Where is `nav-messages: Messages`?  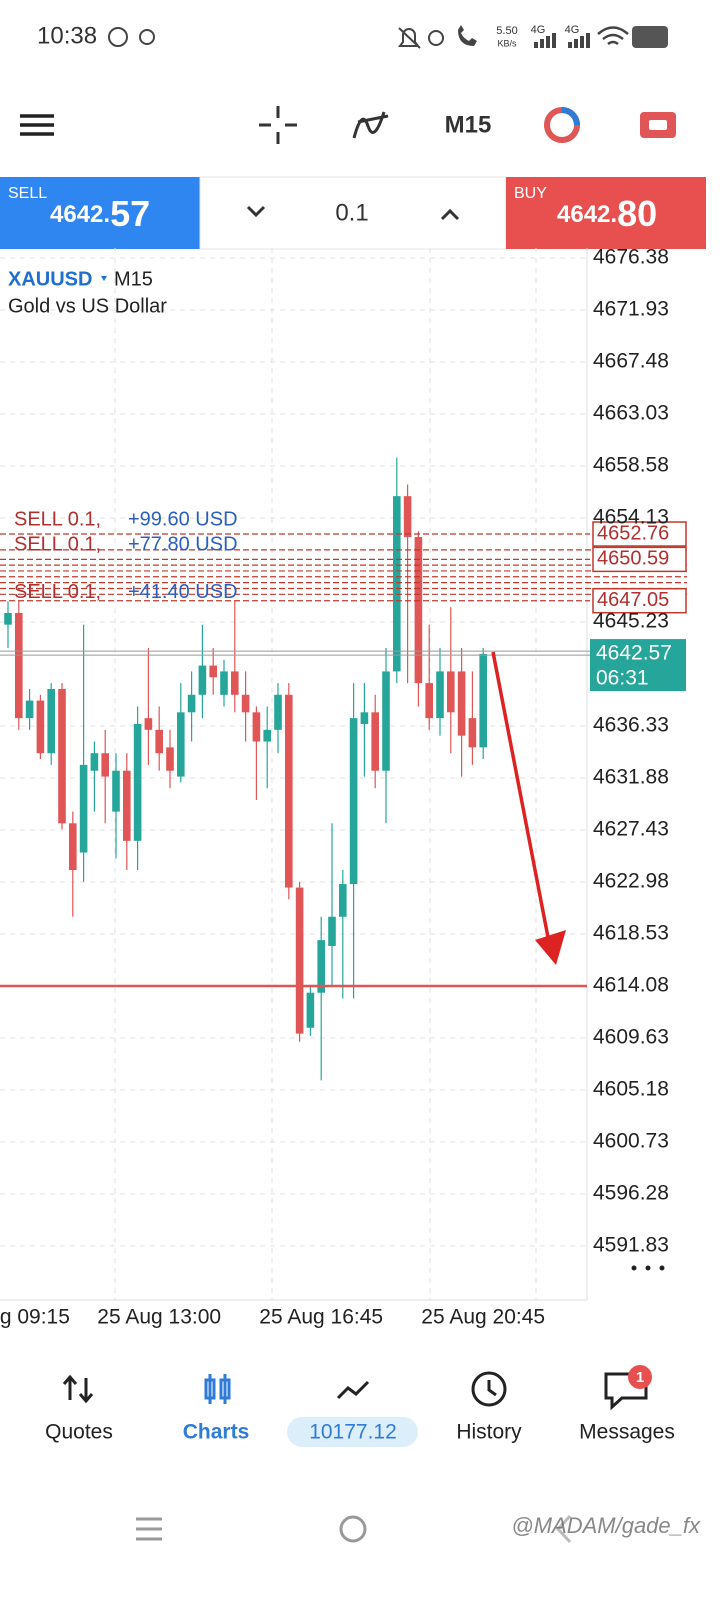 nav-messages: Messages is located at coordinates (627, 1432).